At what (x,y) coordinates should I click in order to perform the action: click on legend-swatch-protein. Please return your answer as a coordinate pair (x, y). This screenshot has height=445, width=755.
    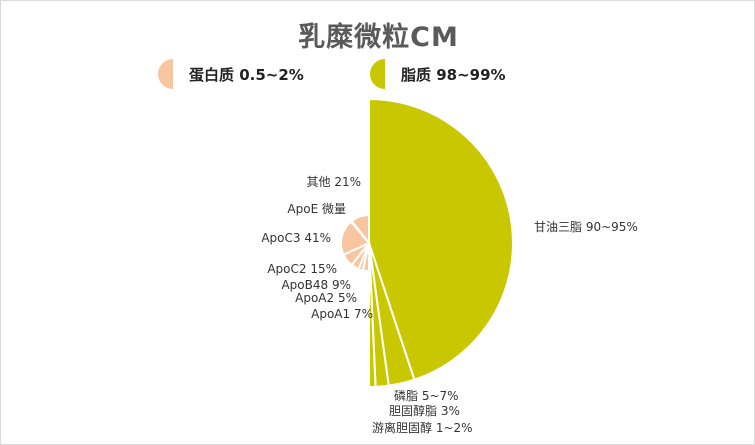
    Looking at the image, I should click on (165, 74).